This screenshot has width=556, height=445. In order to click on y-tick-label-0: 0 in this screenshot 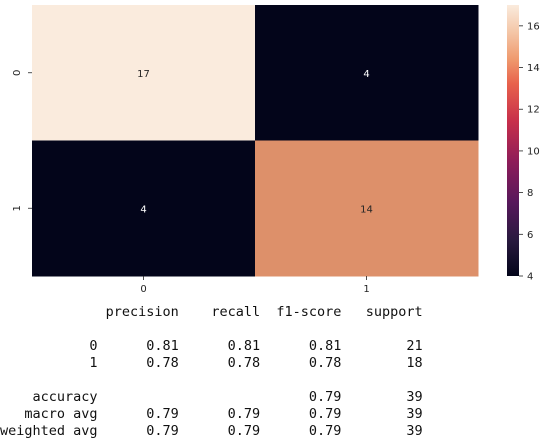, I will do `click(17, 73)`.